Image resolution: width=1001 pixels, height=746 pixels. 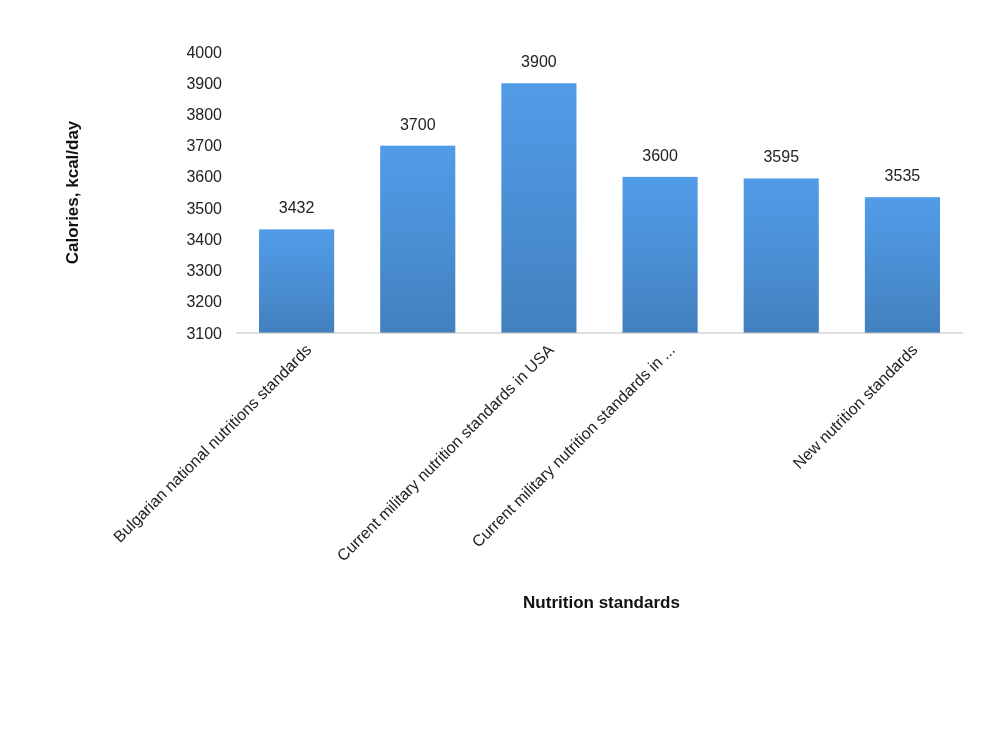 I want to click on y-tick-label: 4000, so click(x=204, y=52).